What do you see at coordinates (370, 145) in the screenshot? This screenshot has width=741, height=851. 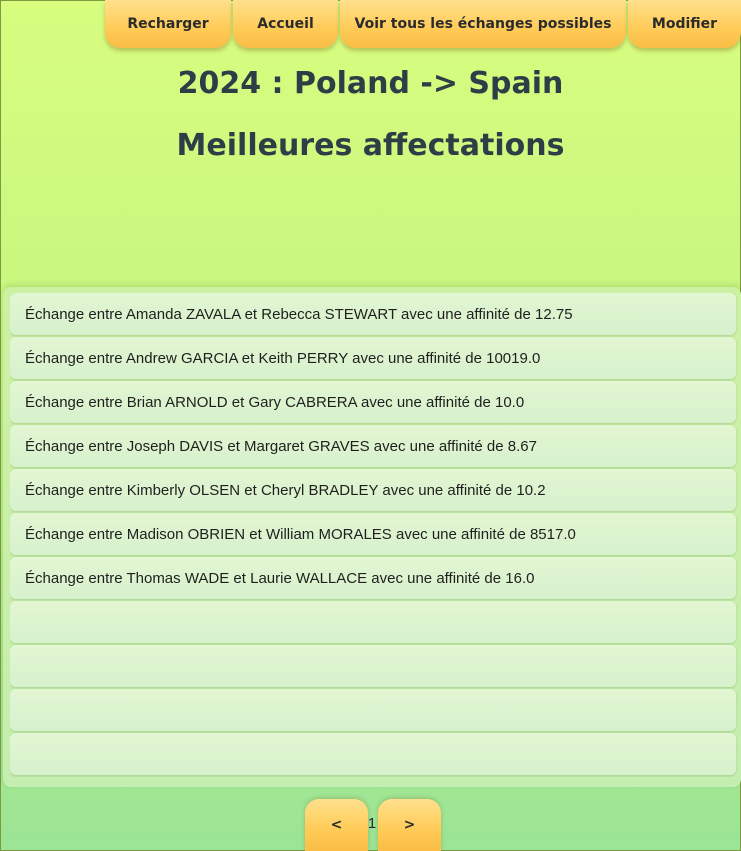 I see `page-subtitle: Meilleures affectations` at bounding box center [370, 145].